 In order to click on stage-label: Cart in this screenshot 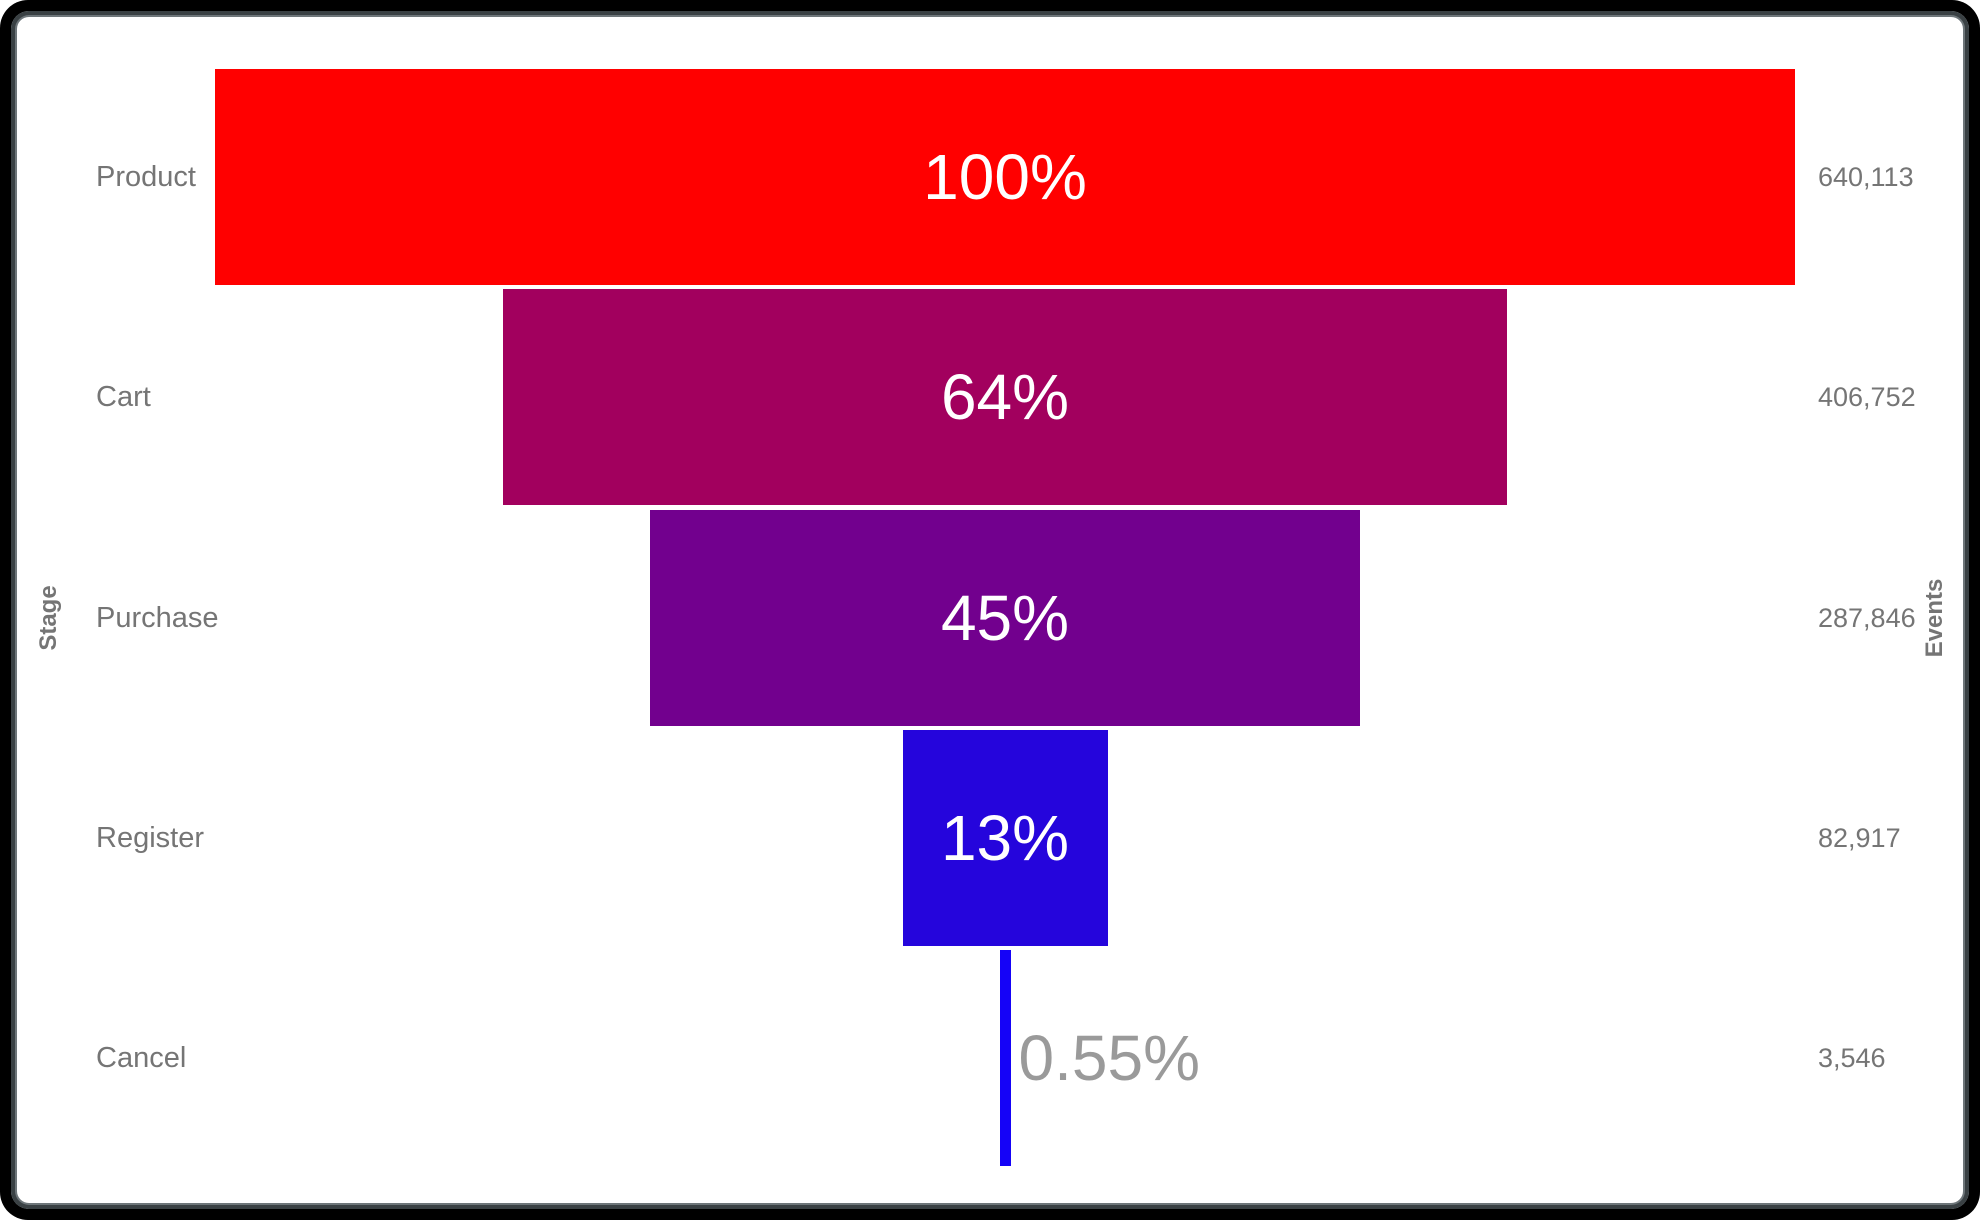, I will do `click(123, 396)`.